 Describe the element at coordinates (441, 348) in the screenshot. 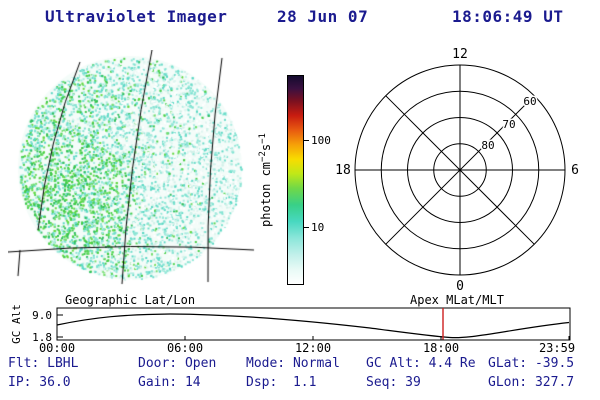

I see `xtick-label-1800: 18:00` at that location.